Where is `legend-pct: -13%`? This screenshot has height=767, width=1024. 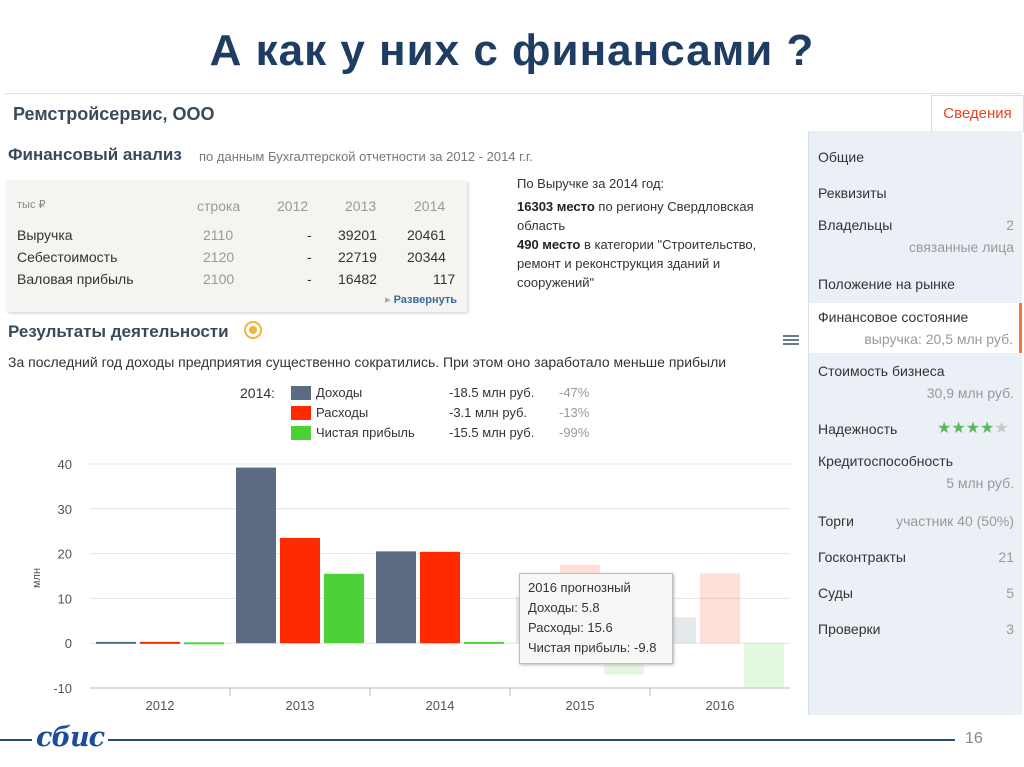
legend-pct: -13% is located at coordinates (574, 412).